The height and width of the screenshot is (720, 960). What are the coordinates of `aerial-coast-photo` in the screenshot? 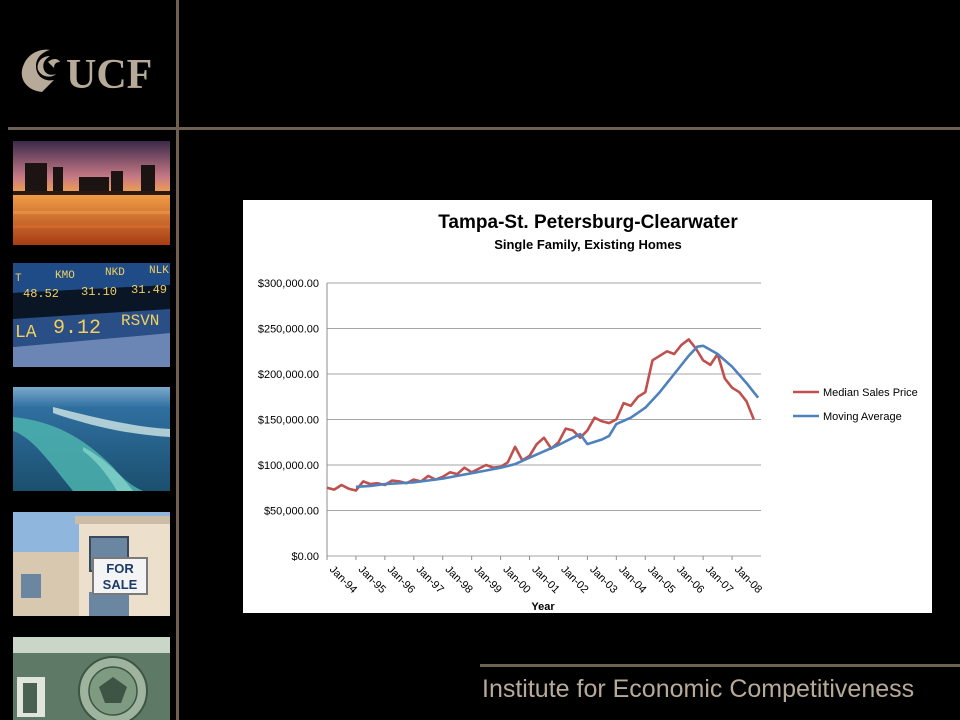 It's located at (91, 439).